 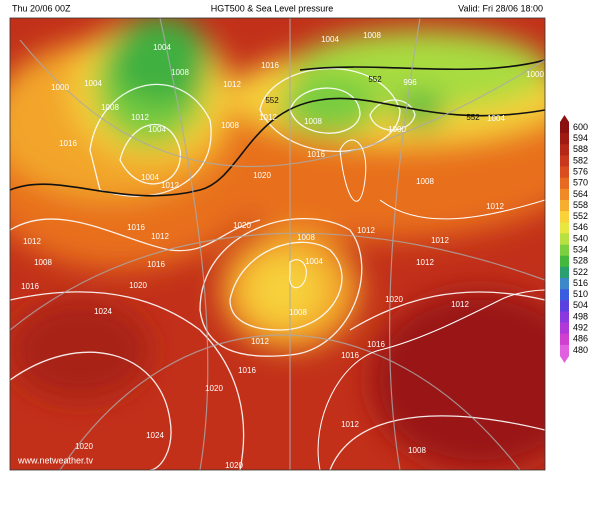 What do you see at coordinates (500, 8) in the screenshot?
I see `header-right: Valid: Fri 28/06 18:00` at bounding box center [500, 8].